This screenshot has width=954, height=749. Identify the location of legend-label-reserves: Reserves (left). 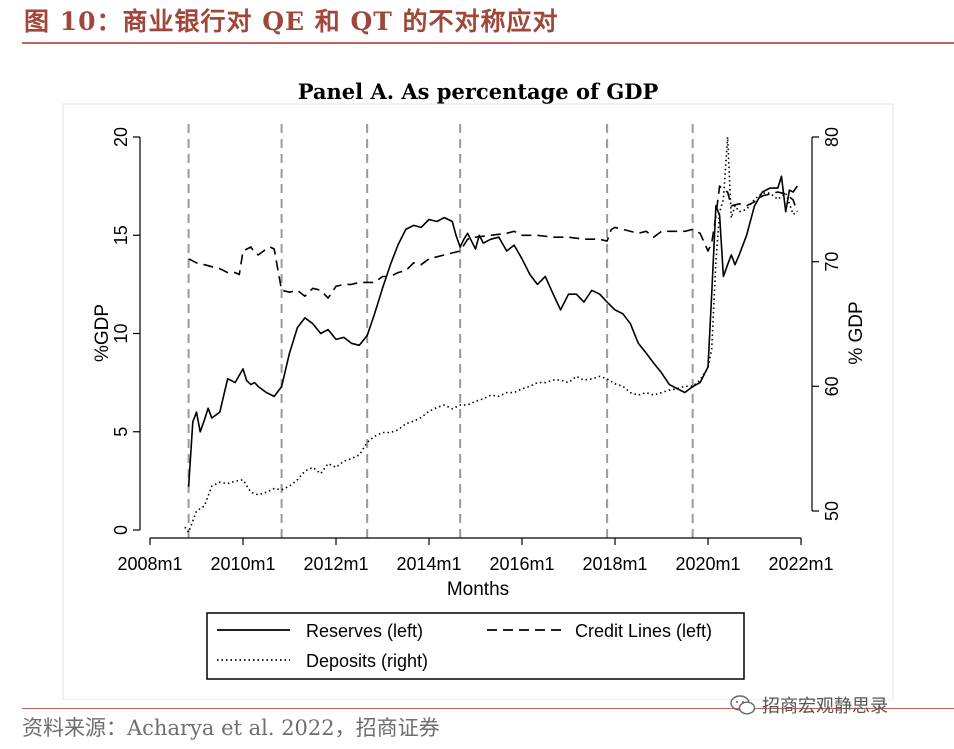
(364, 631).